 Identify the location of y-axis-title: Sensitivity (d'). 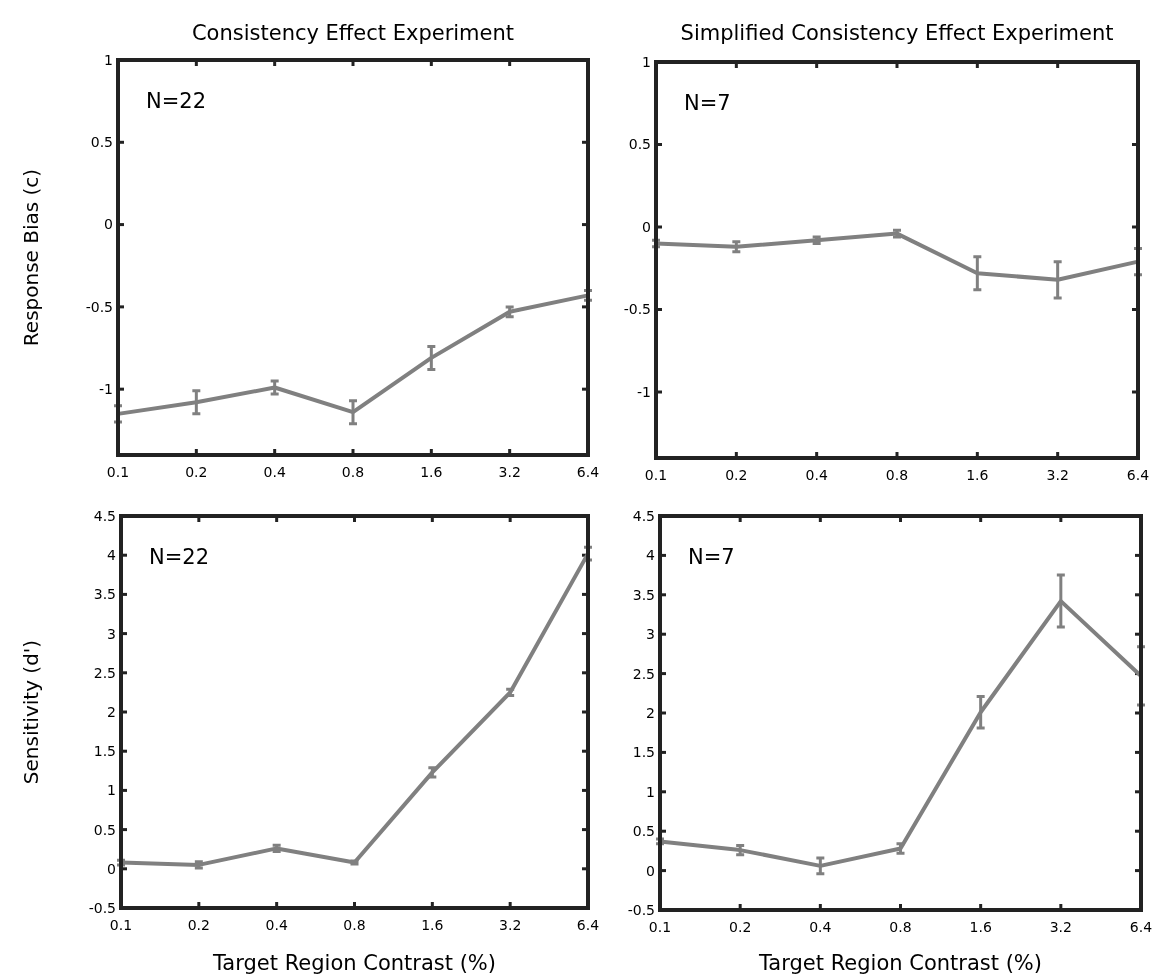
(31, 712).